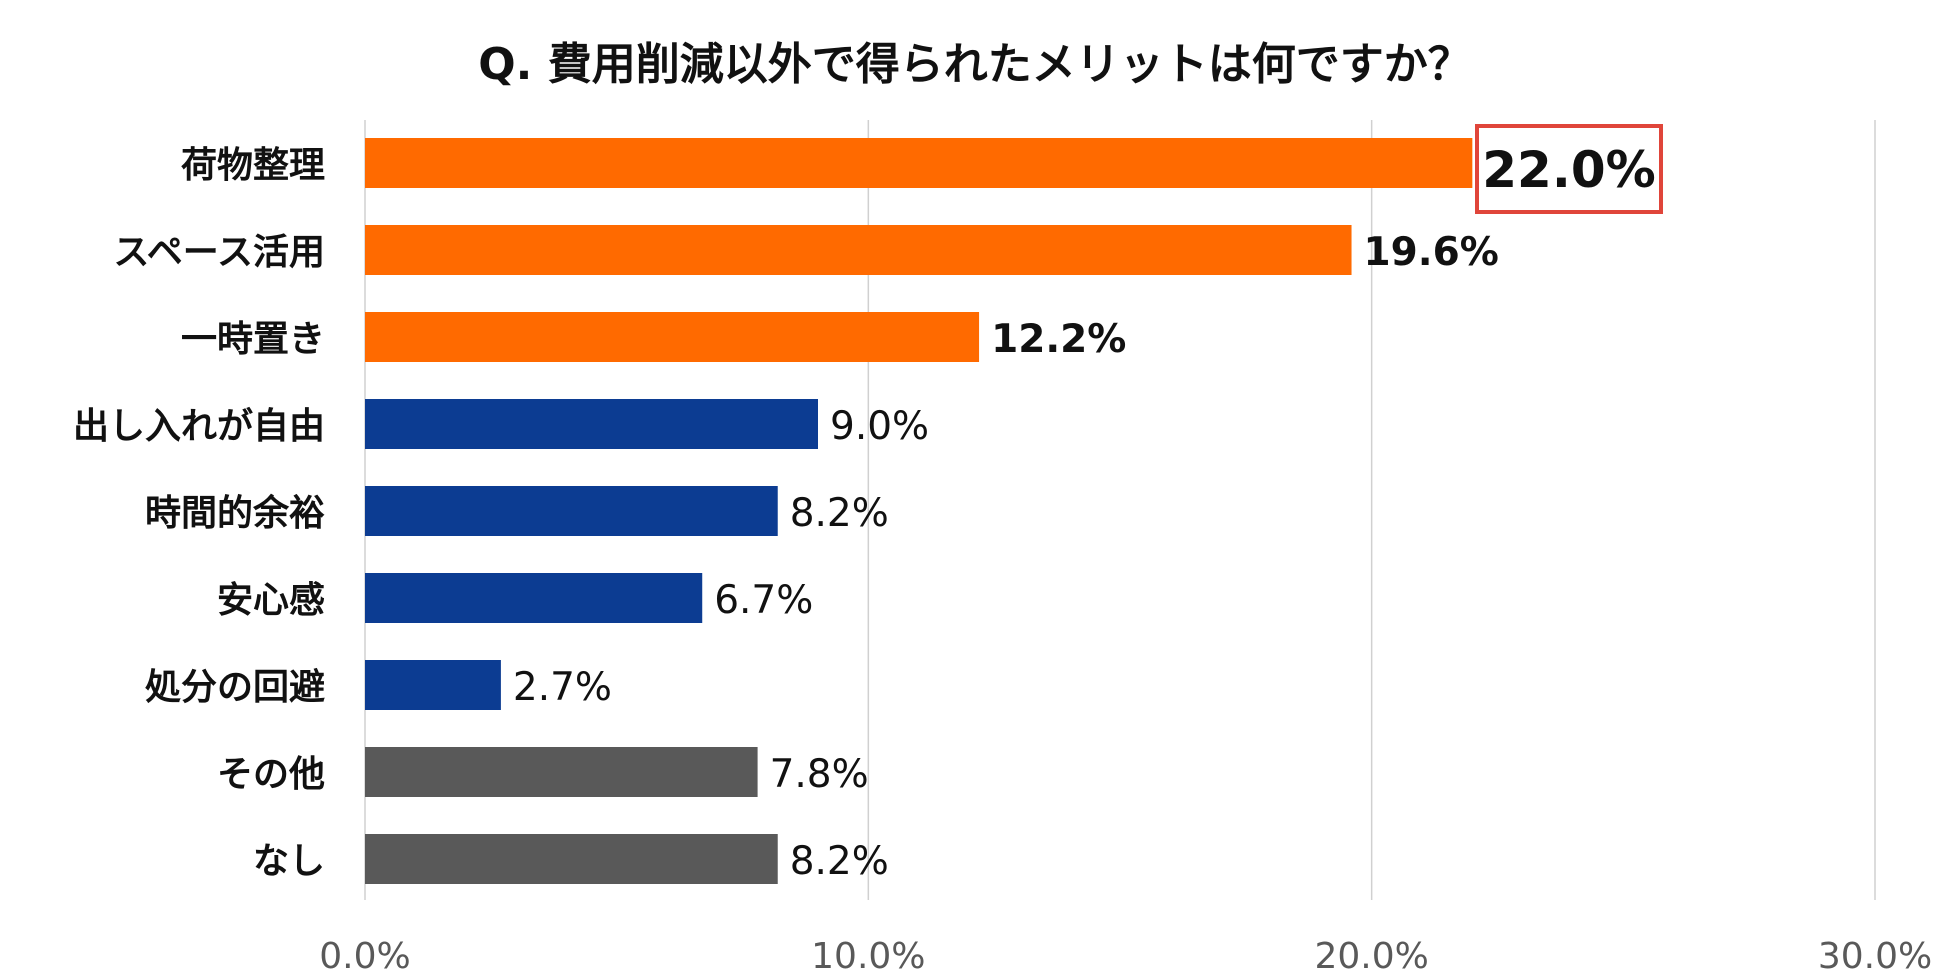  Describe the element at coordinates (199, 426) in the screenshot. I see `category-label: 出し入れが自由` at that location.